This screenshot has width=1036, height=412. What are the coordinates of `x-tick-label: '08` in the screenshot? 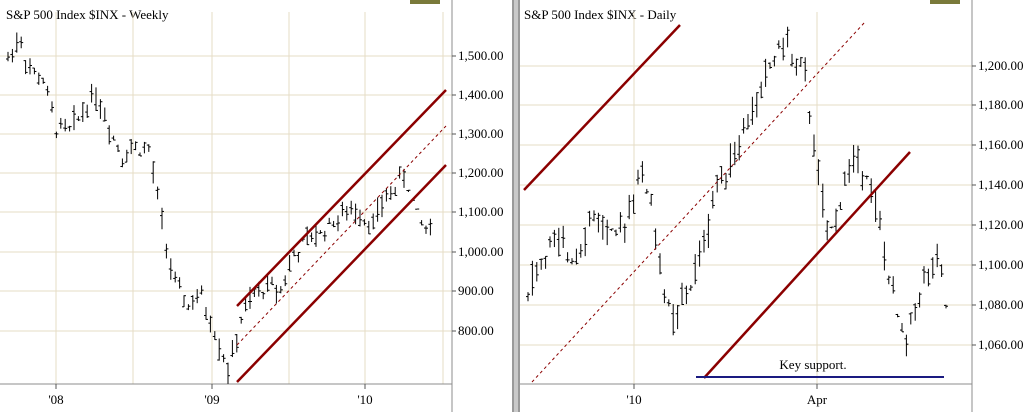 It's located at (55, 399).